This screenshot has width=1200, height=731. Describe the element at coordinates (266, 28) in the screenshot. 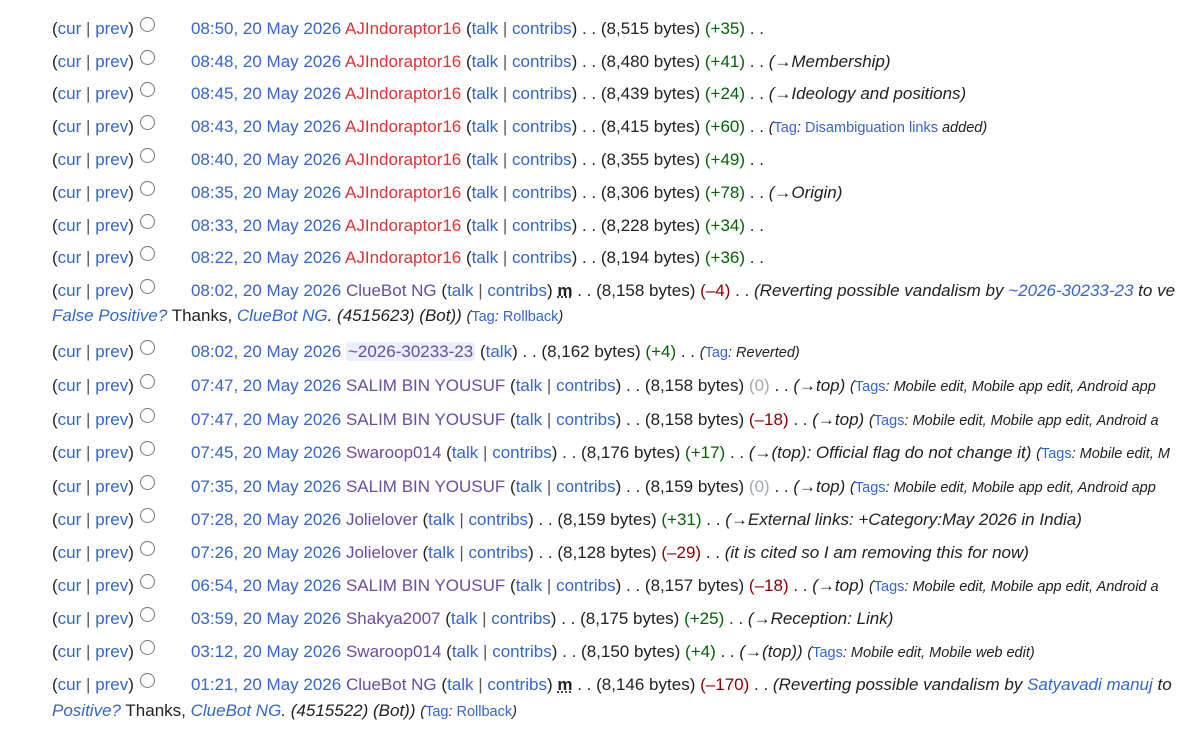

I see `timestamp-link: 08:50, 20 May 2026` at that location.